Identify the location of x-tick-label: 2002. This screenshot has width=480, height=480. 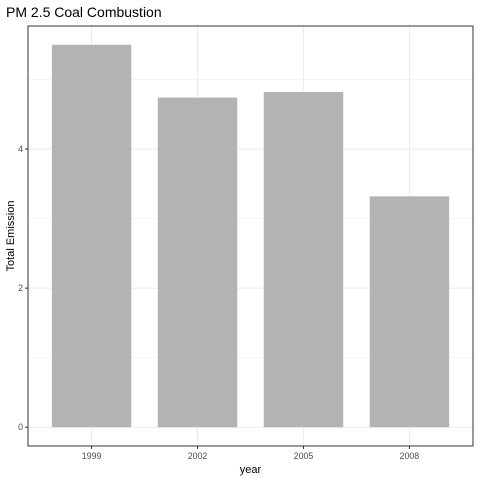
(198, 456).